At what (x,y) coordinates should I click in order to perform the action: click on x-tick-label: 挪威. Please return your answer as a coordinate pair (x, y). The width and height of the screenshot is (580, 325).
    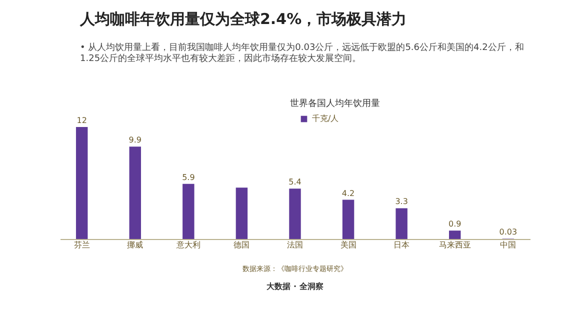
    Looking at the image, I should click on (135, 245).